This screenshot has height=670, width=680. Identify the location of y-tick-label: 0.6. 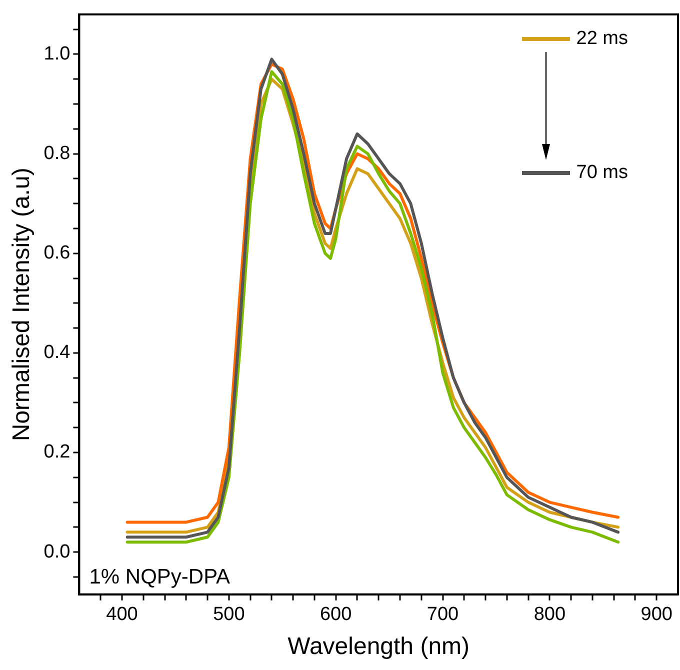
(57, 253).